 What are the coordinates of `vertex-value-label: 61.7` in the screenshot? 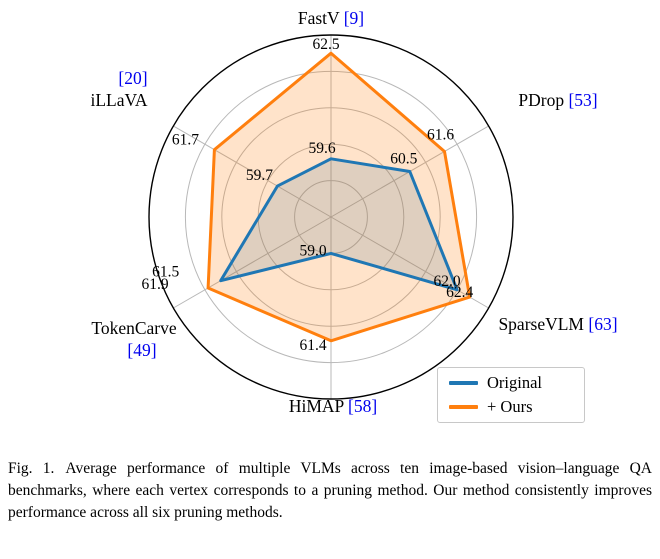 It's located at (185, 140).